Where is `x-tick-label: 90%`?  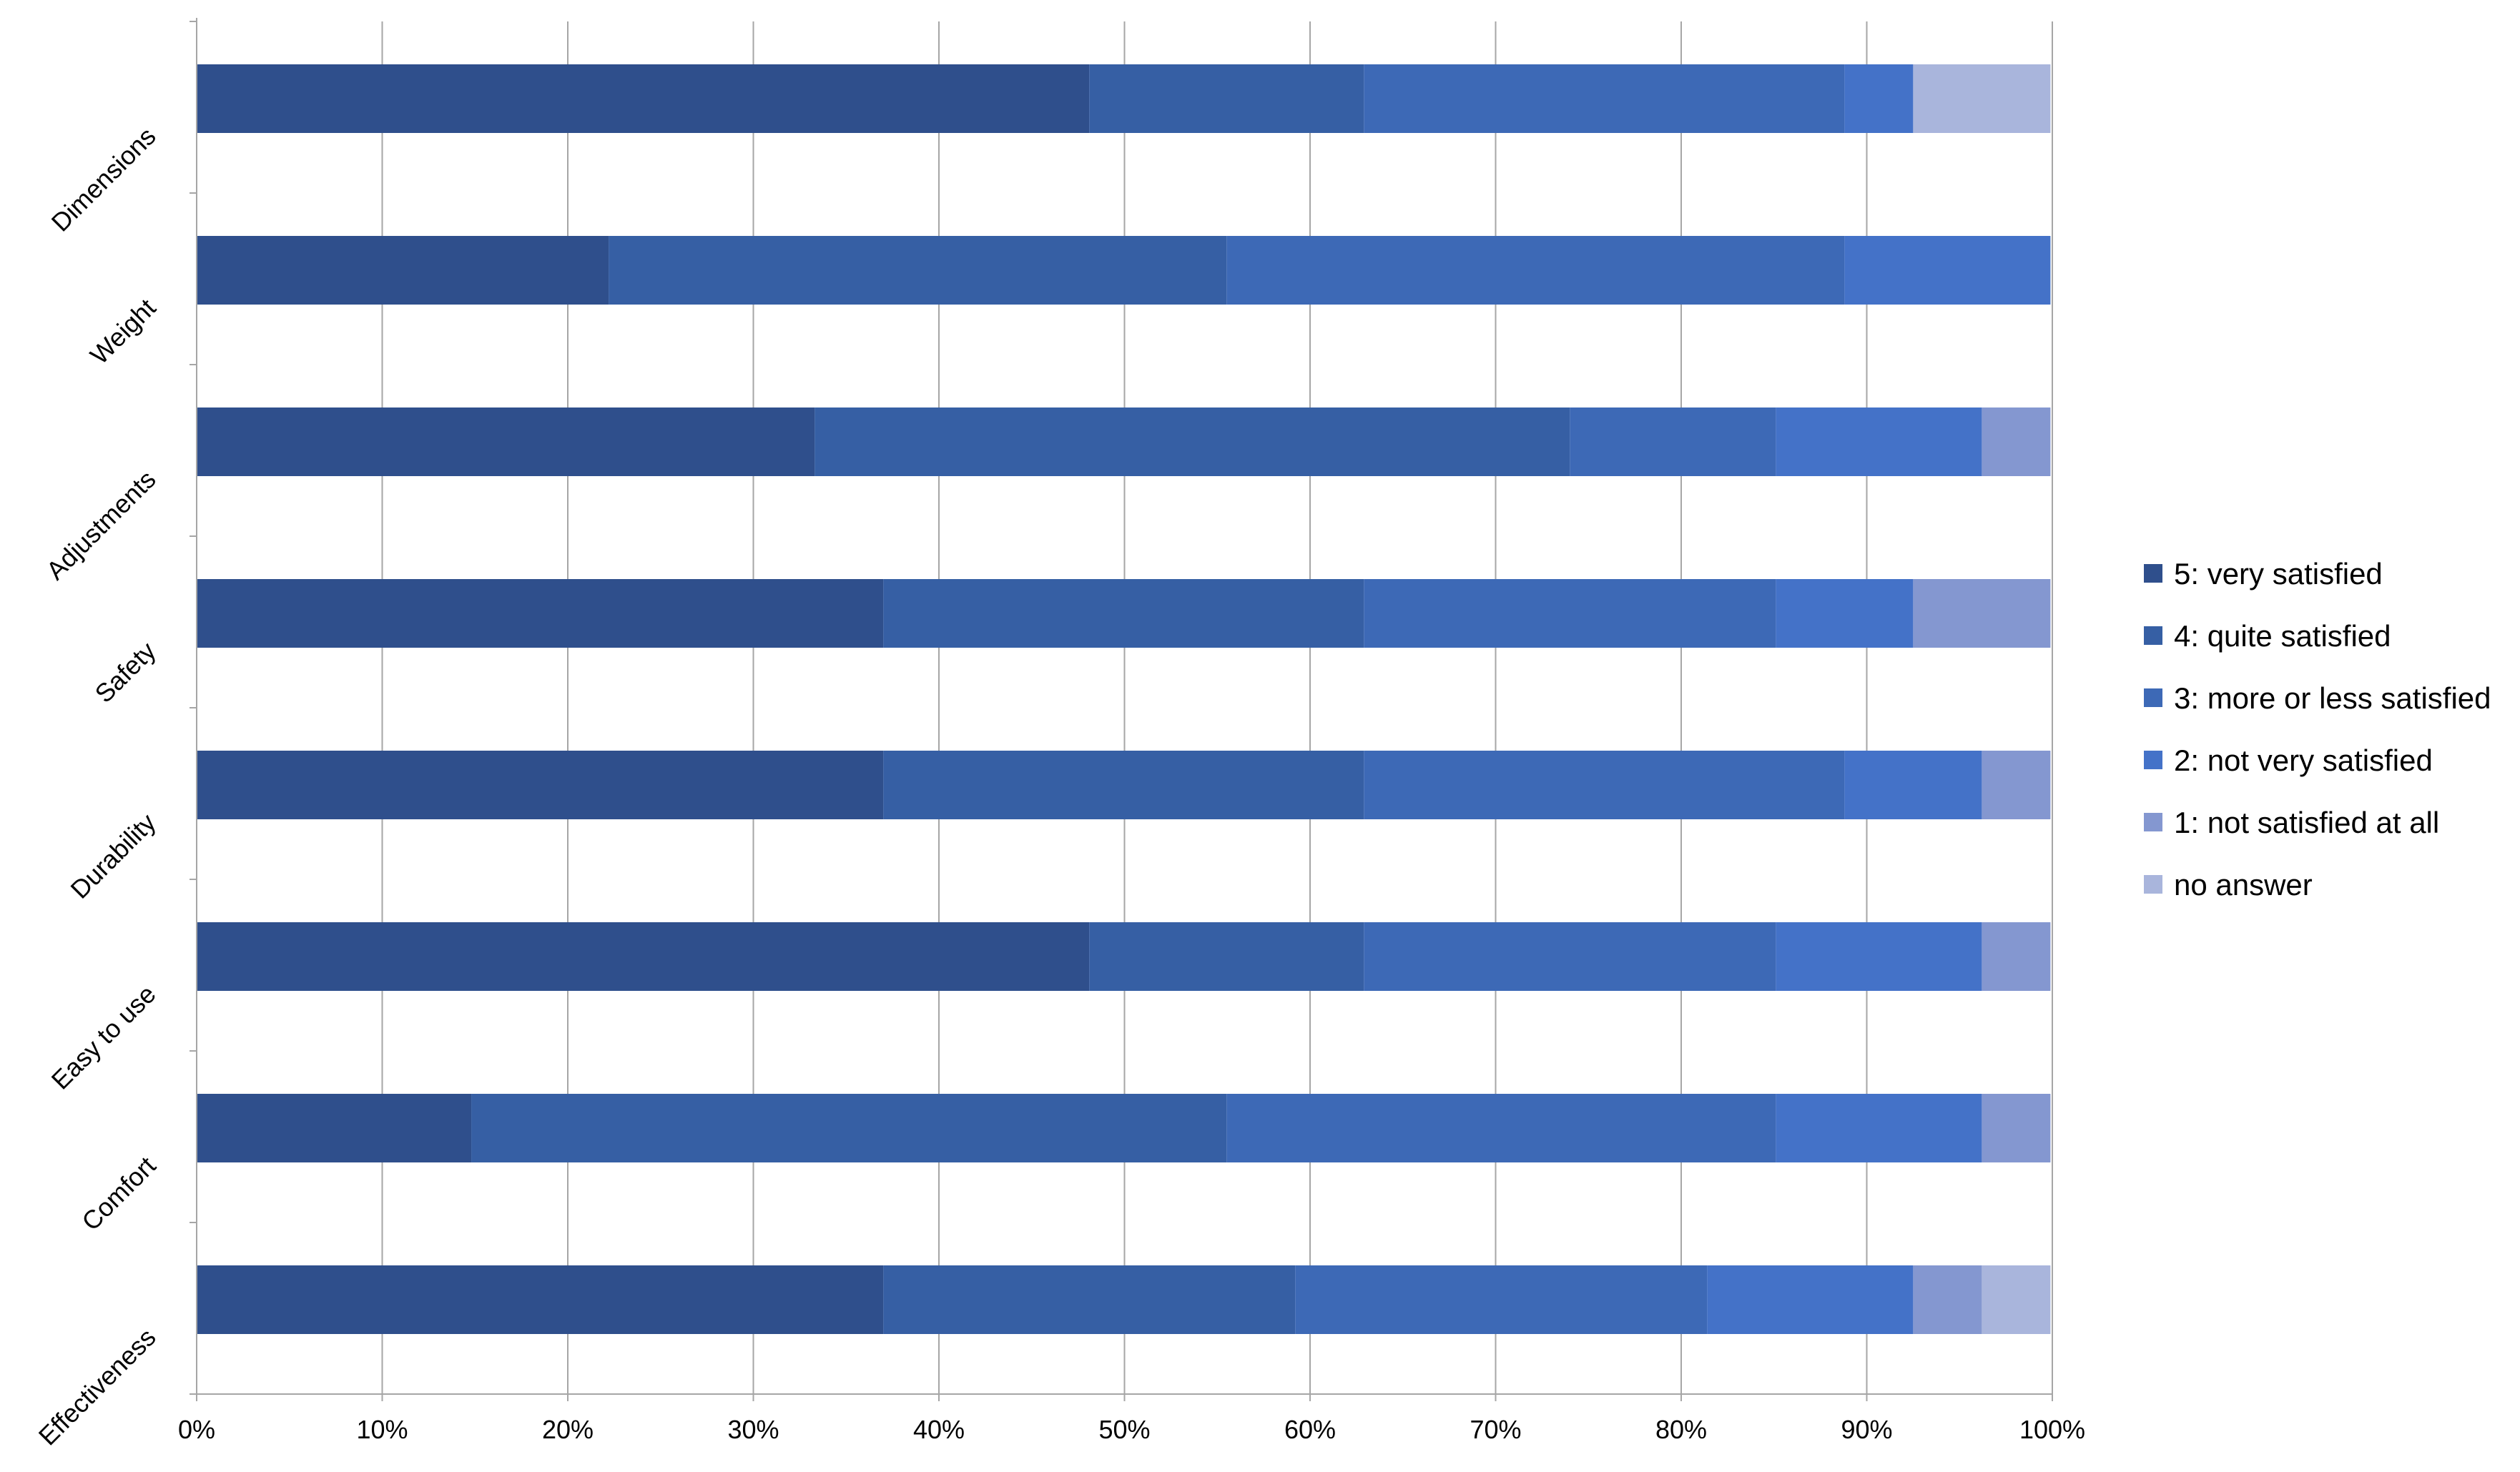
x-tick-label: 90% is located at coordinates (1866, 1429).